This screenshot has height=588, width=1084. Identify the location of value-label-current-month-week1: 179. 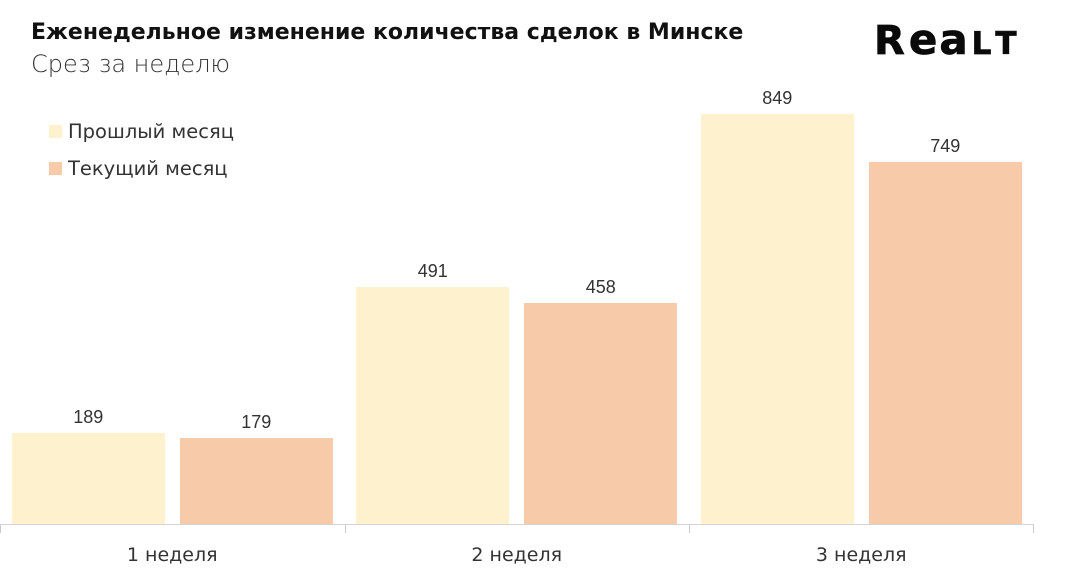
(256, 421).